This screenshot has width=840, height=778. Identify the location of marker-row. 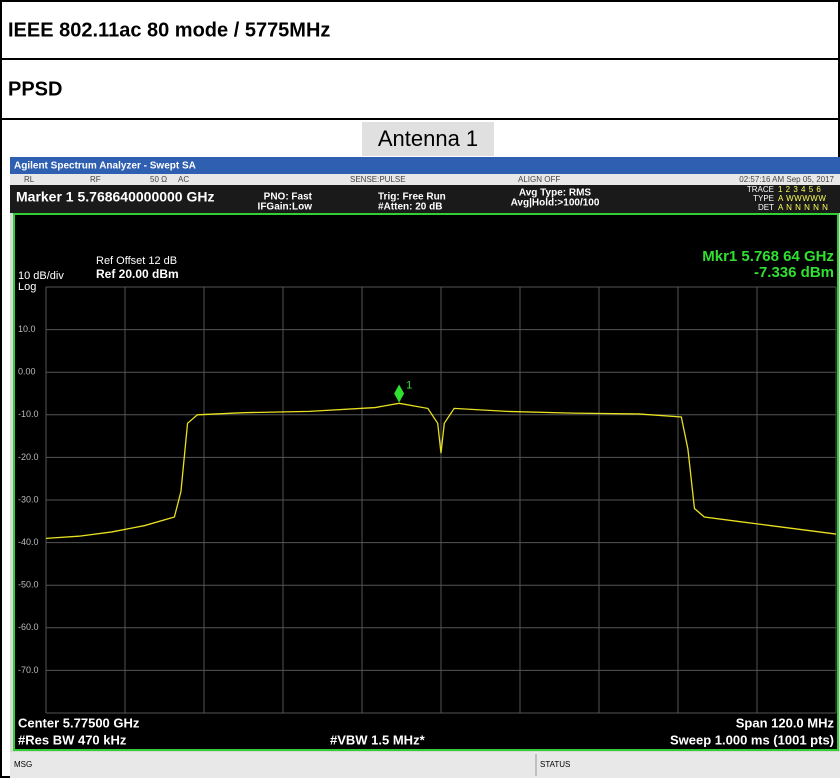
(425, 199).